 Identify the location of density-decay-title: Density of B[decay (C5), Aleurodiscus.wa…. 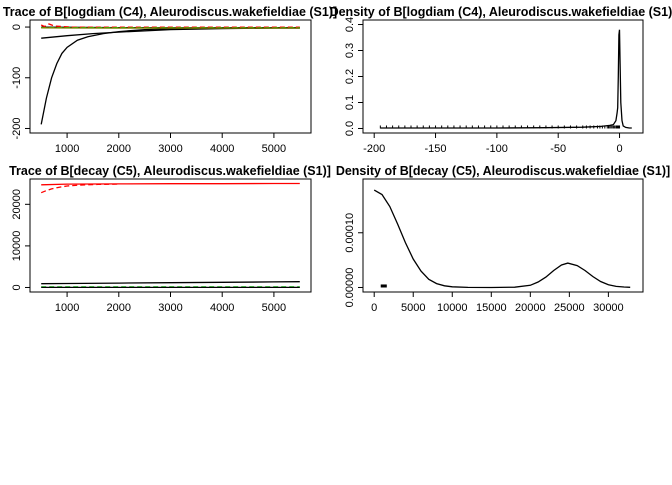
(503, 171).